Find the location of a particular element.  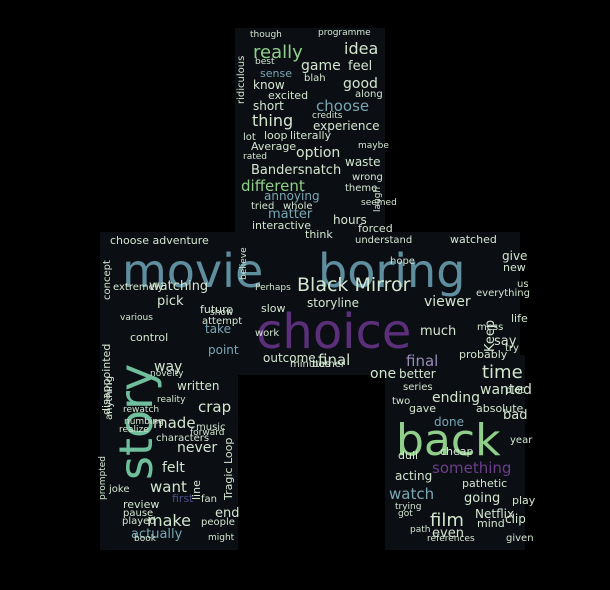

word-idea: idea is located at coordinates (361, 48).